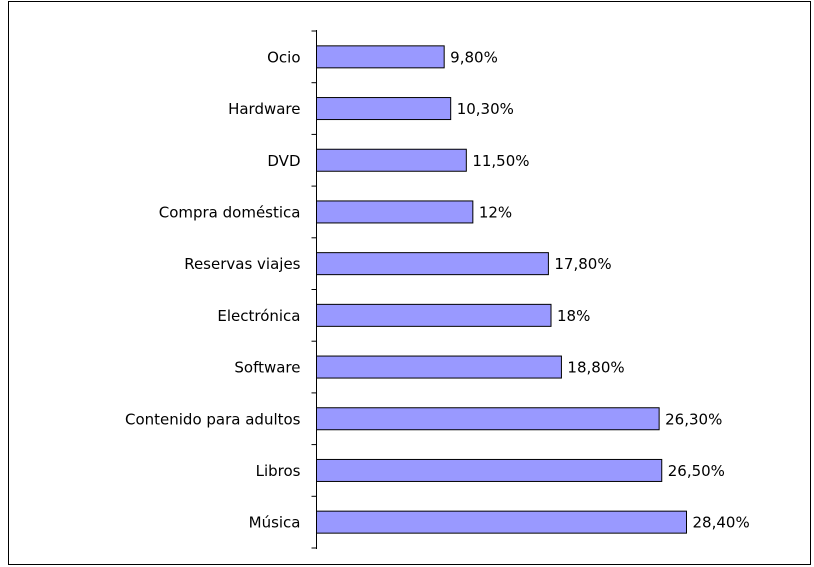 The height and width of the screenshot is (567, 814). What do you see at coordinates (573, 316) in the screenshot?
I see `data-label: 18%` at bounding box center [573, 316].